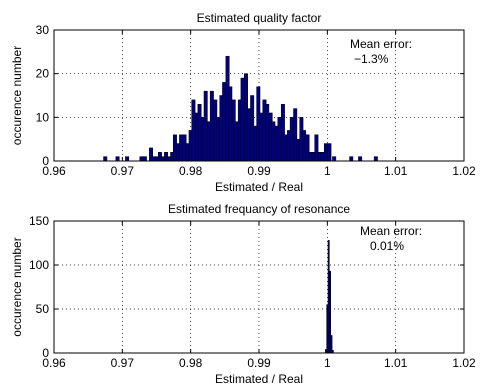  What do you see at coordinates (43, 30) in the screenshot?
I see `y-tick-label: 30` at bounding box center [43, 30].